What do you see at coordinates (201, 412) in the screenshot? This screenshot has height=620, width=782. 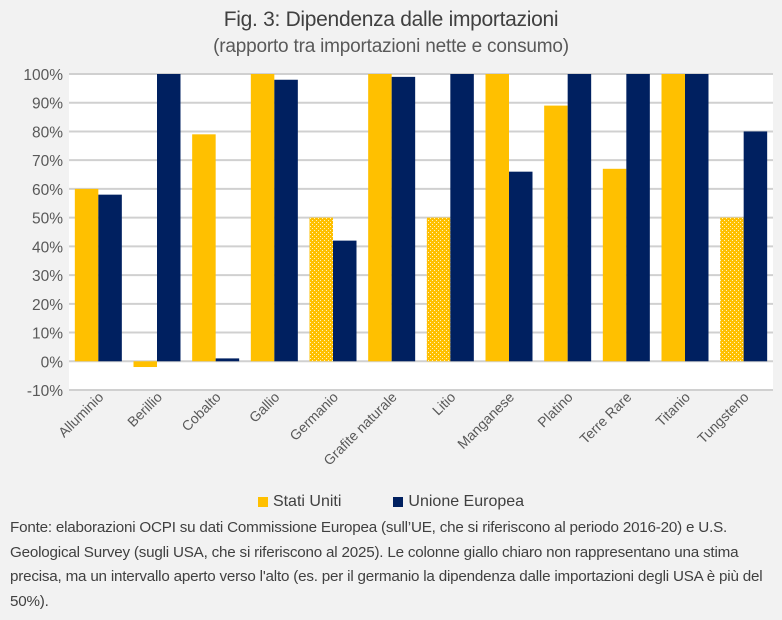 I see `x-tick-label: Cobalto` at bounding box center [201, 412].